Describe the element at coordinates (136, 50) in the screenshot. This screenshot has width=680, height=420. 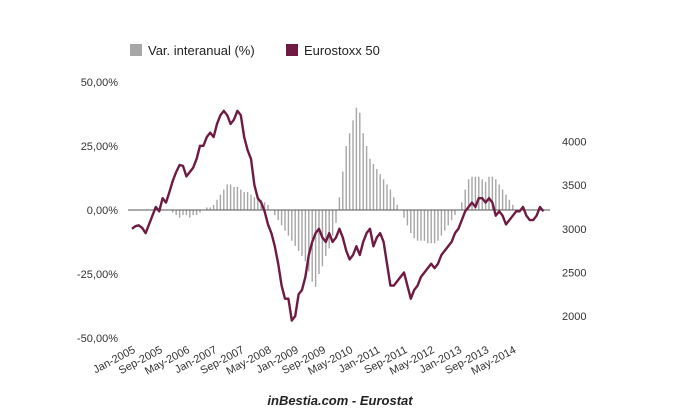
I see `legend-swatch-var-interanual` at that location.